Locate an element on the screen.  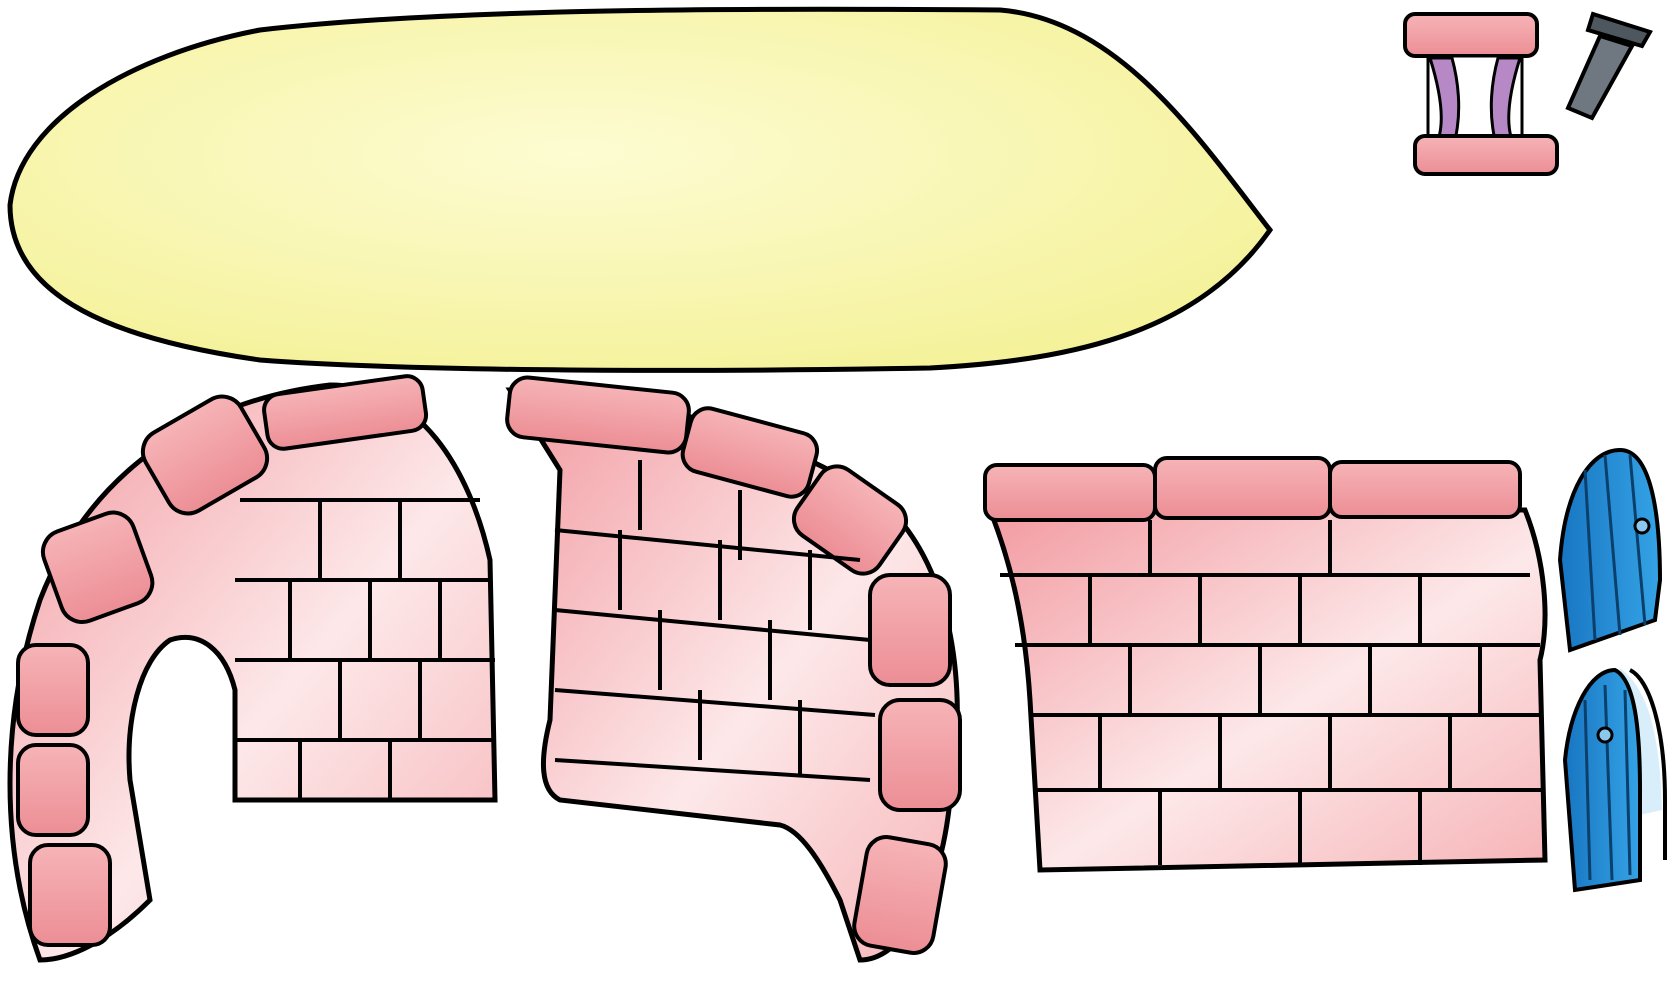
window-sprite is located at coordinates (1481, 94).